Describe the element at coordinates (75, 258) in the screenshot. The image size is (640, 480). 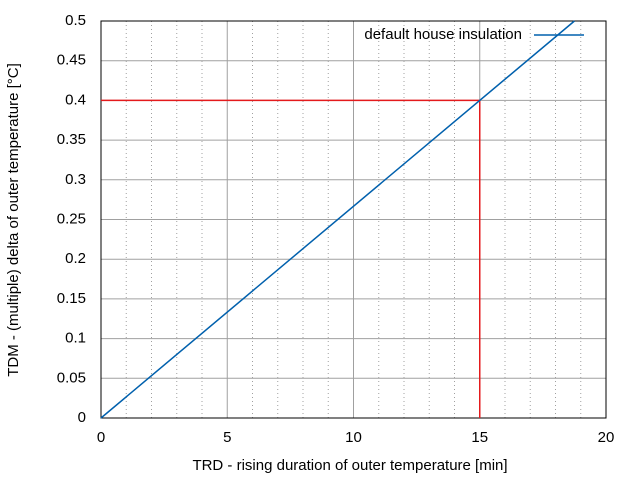
I see `y-tick-label: 0.2` at that location.